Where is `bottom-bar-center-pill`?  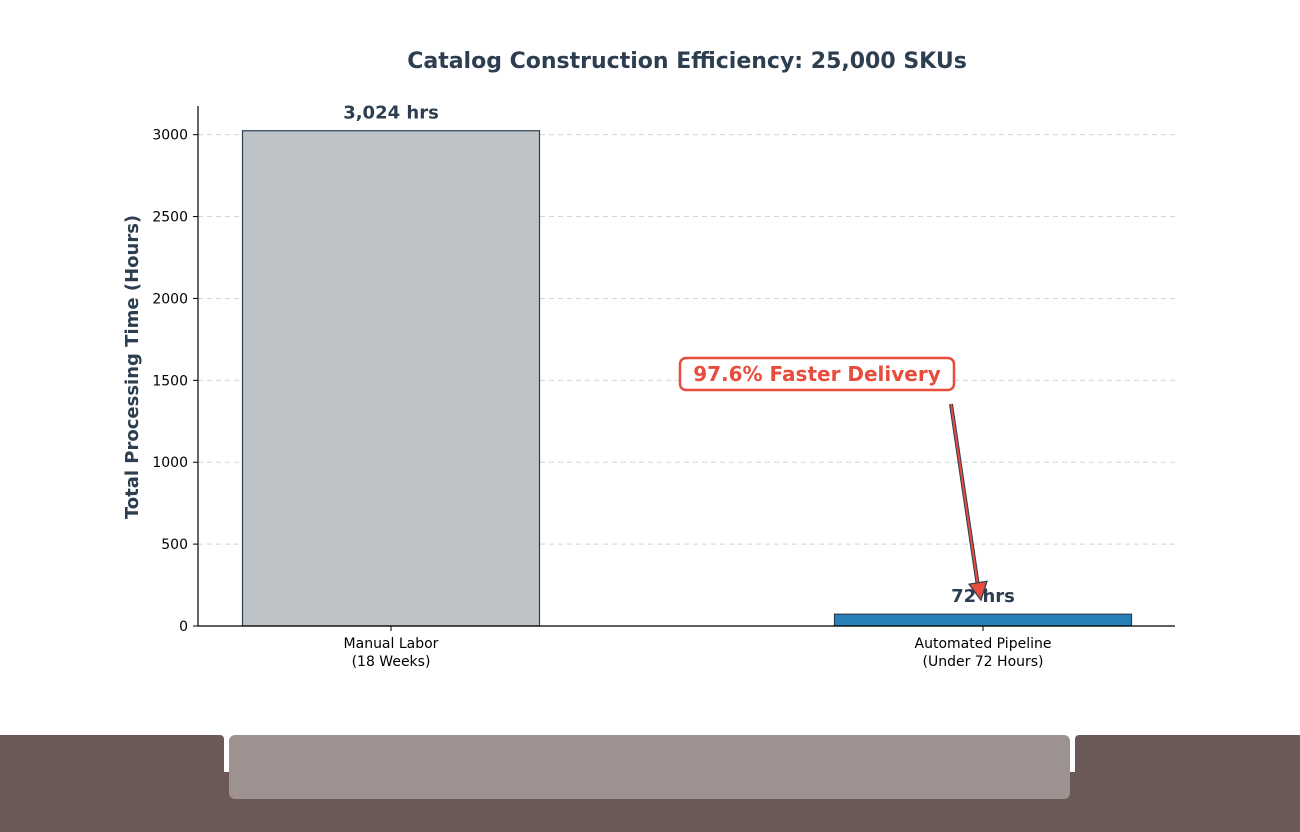
bottom-bar-center-pill is located at coordinates (649, 767).